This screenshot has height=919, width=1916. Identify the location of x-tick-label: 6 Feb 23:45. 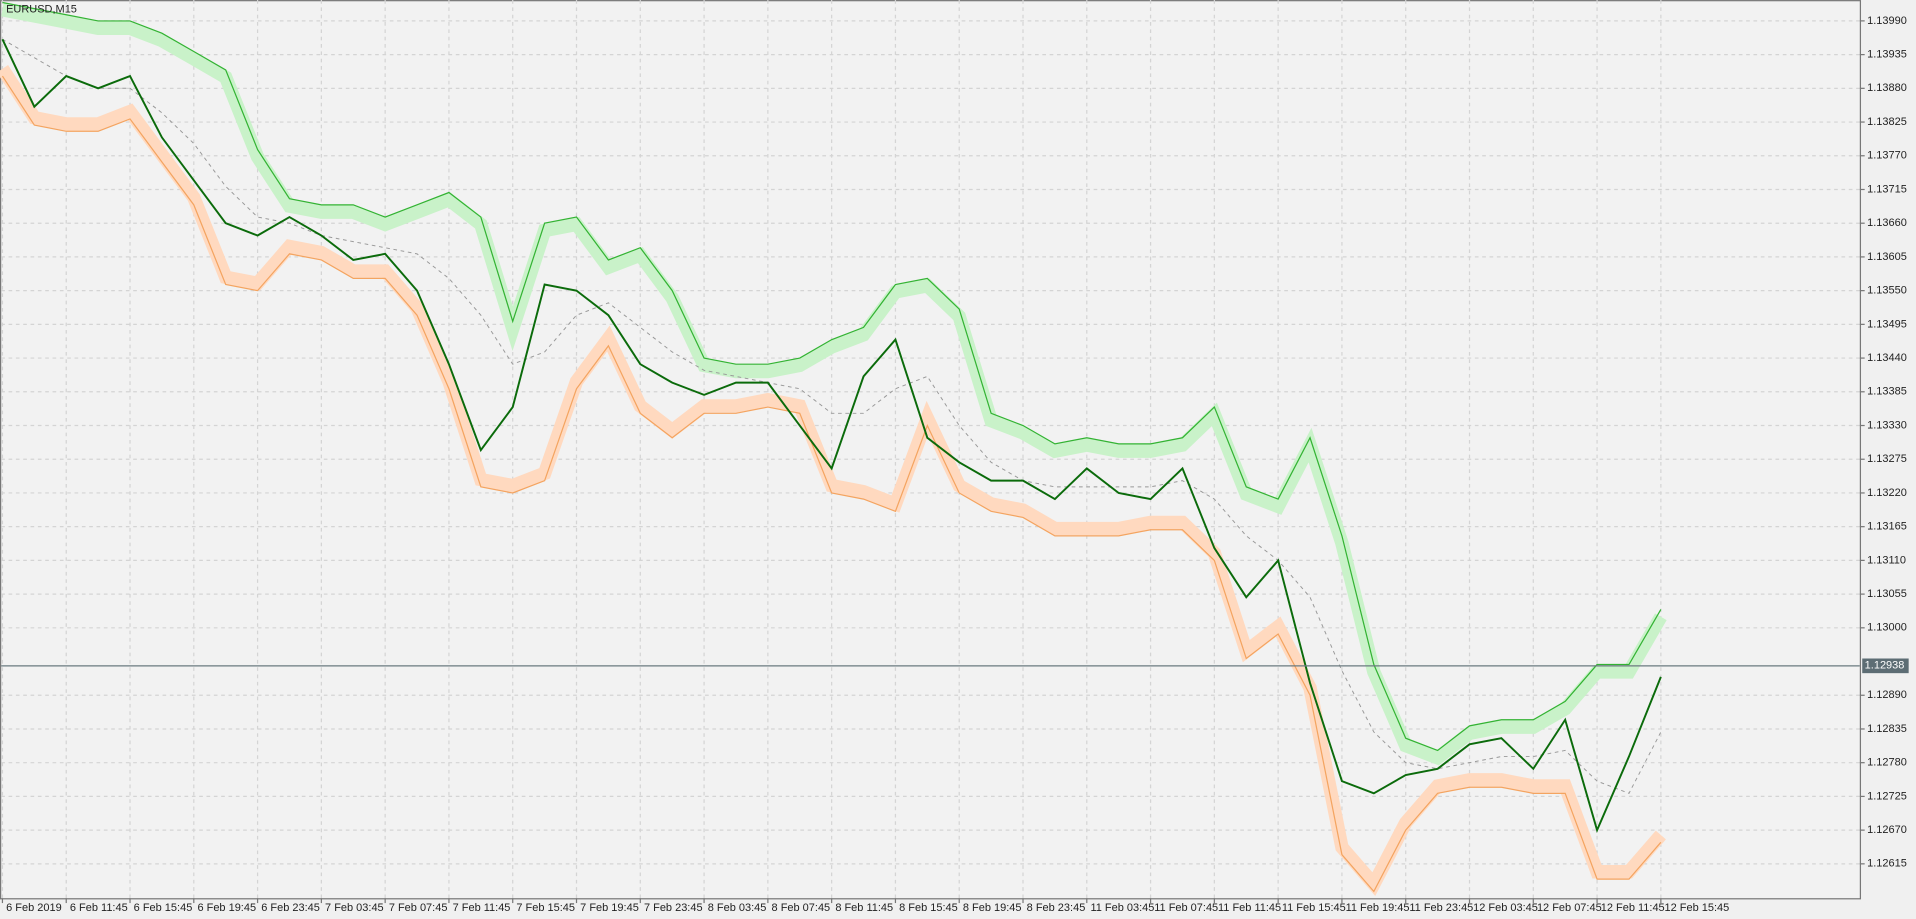
(290, 908).